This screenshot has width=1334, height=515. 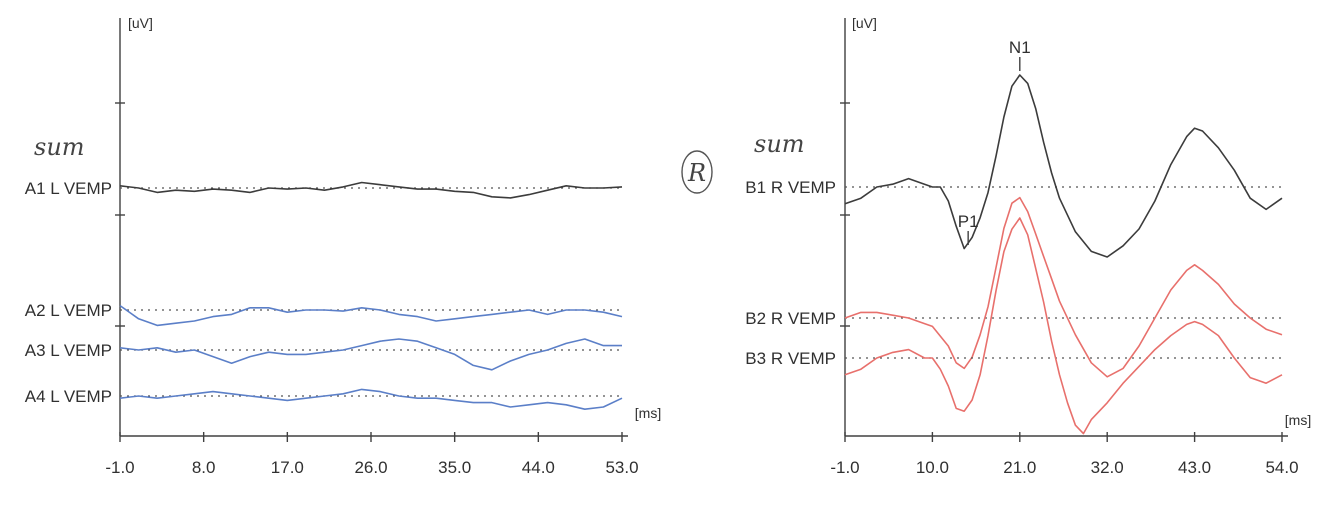 What do you see at coordinates (1281, 467) in the screenshot?
I see `x-tick-label: 54.0` at bounding box center [1281, 467].